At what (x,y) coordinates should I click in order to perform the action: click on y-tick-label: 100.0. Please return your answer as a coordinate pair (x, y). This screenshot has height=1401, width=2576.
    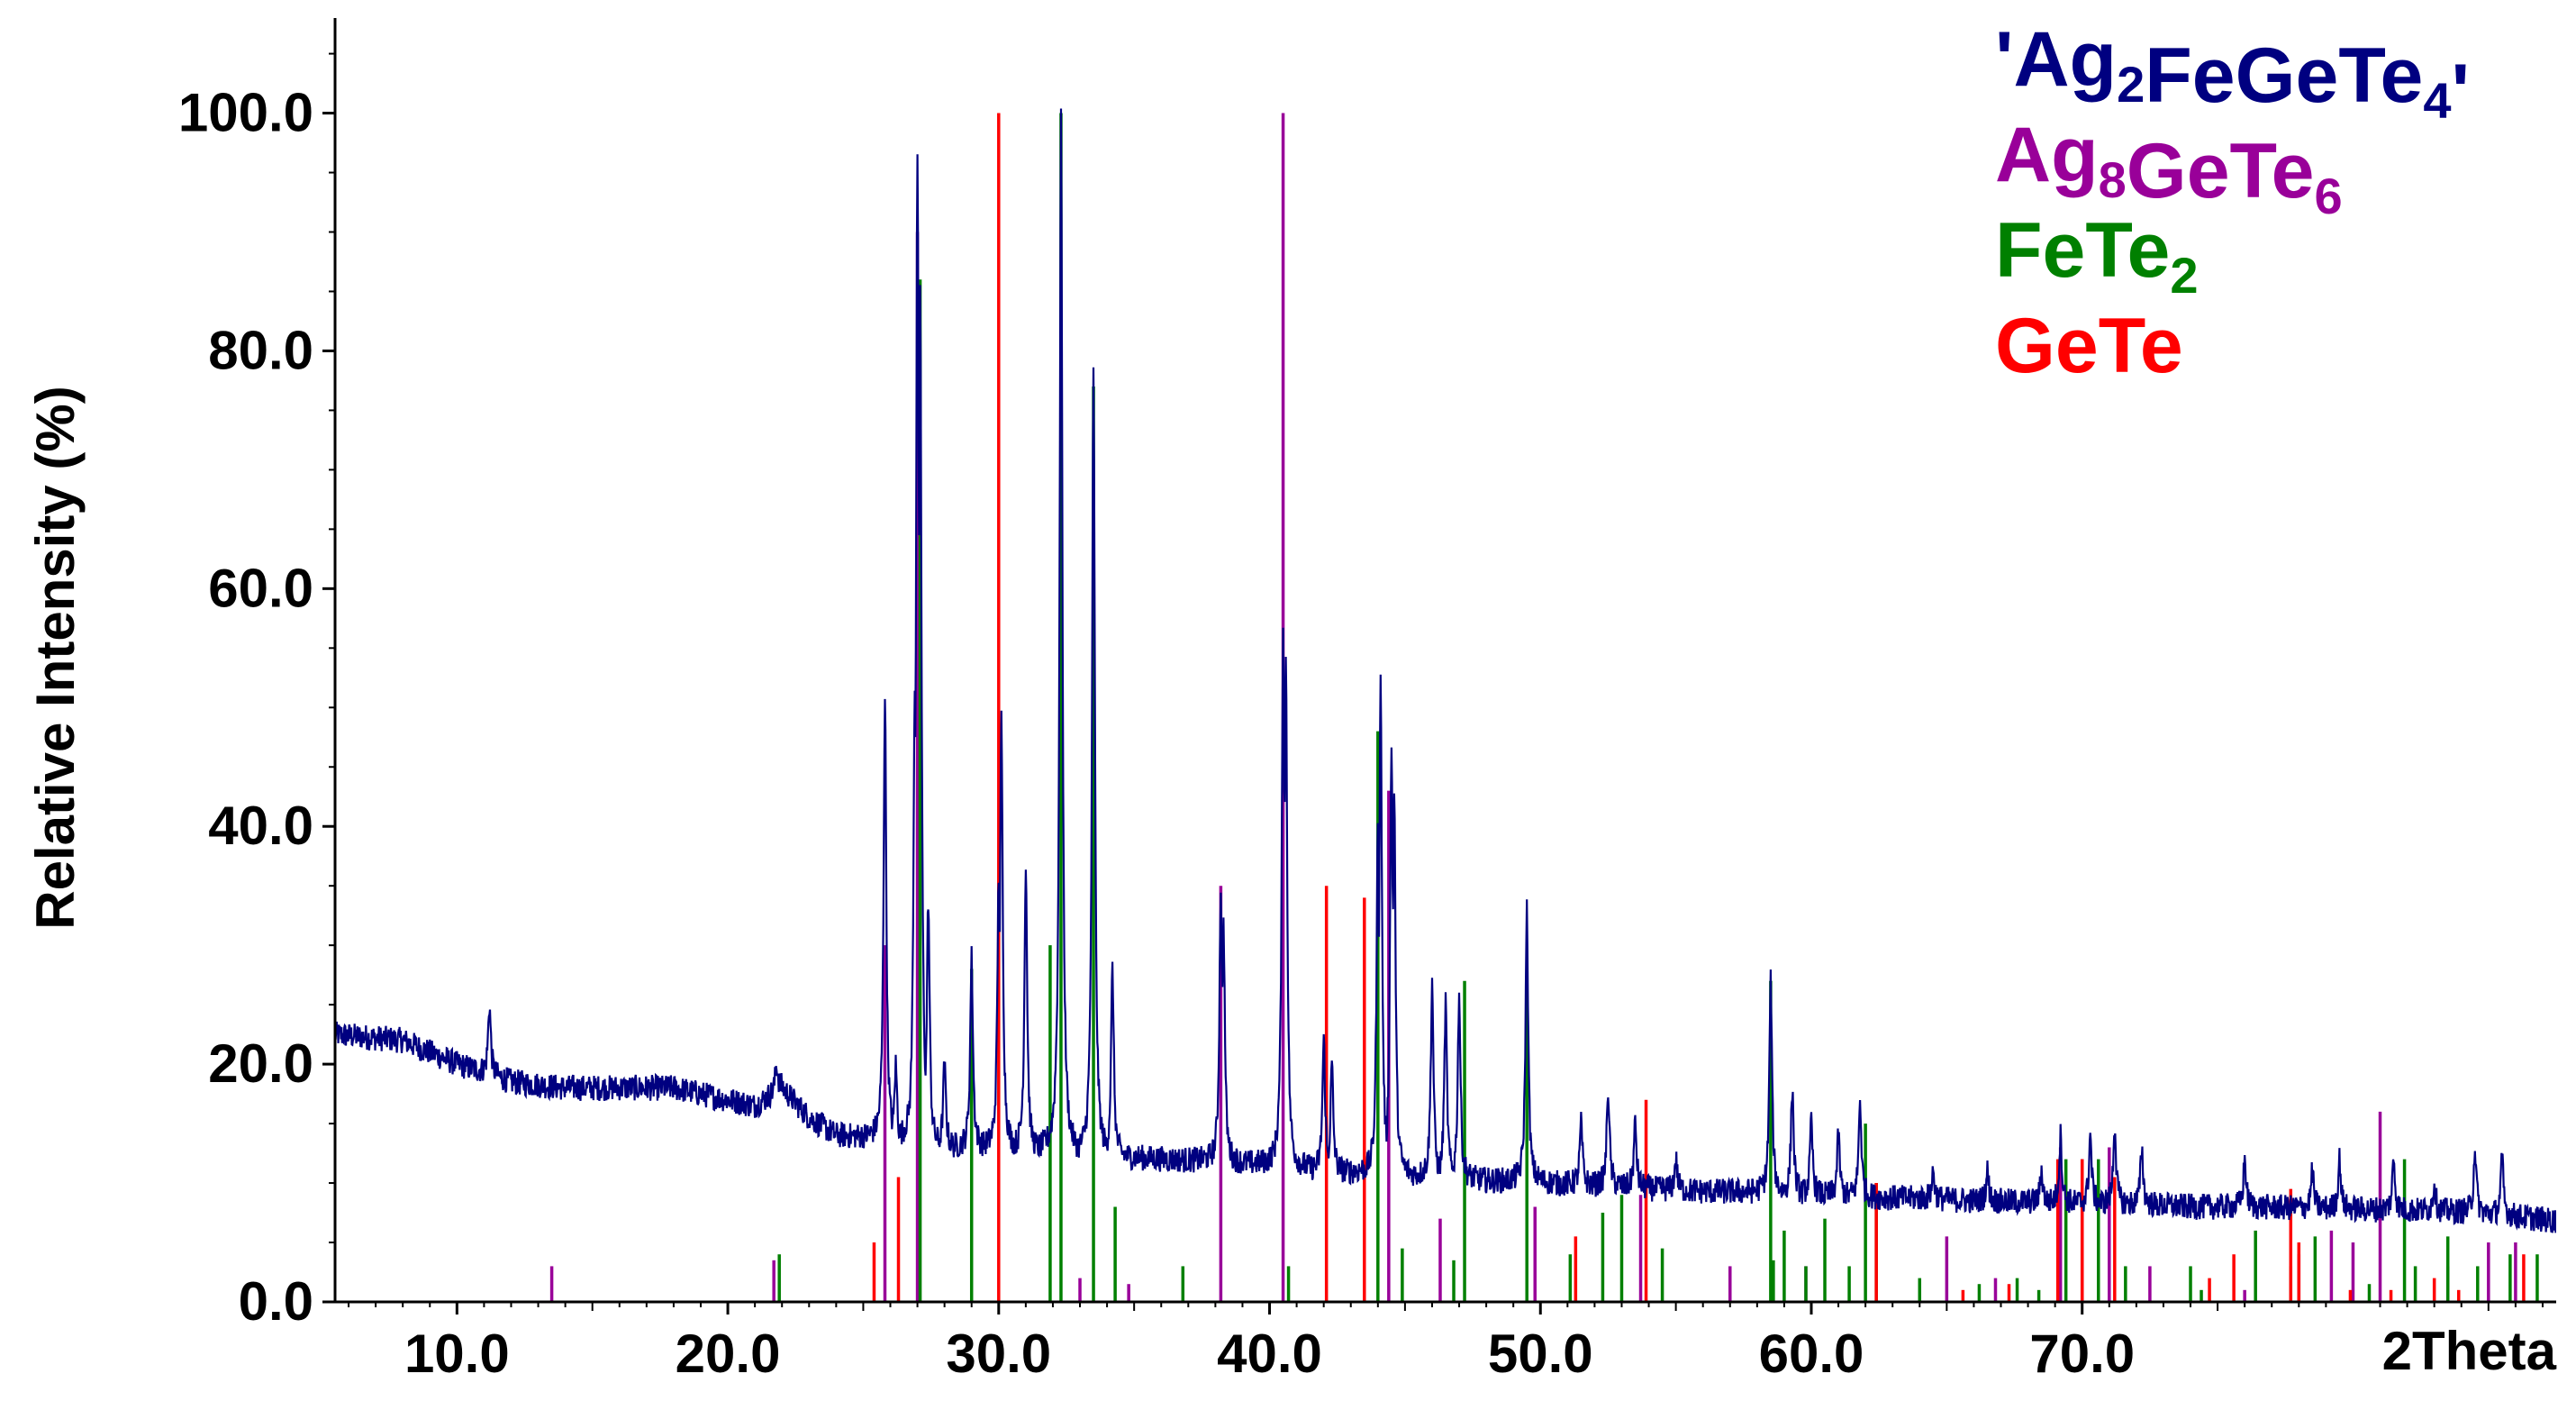
    Looking at the image, I should click on (245, 113).